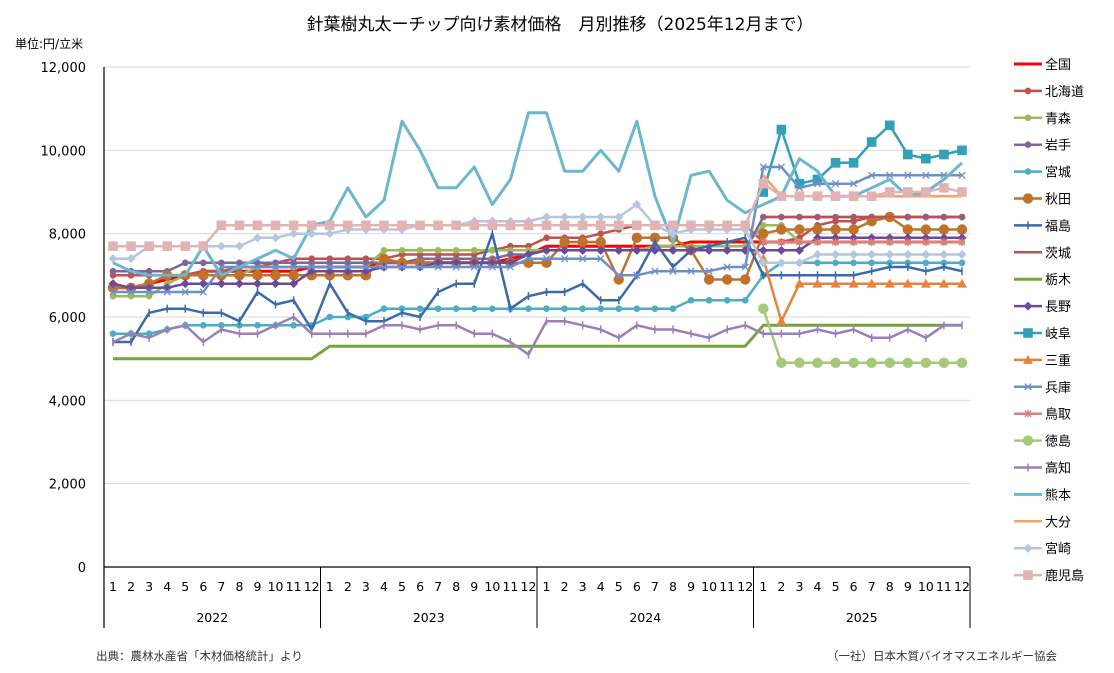 The image size is (1114, 673). Describe the element at coordinates (1042, 442) in the screenshot. I see `legend-item: 徳島` at that location.